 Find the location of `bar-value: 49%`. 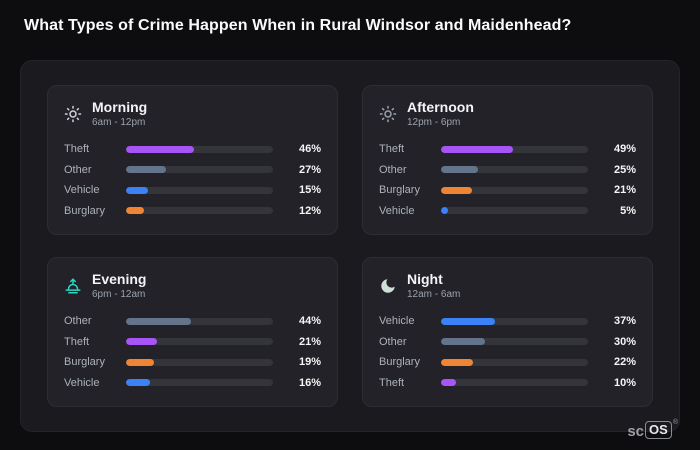

bar-value: 49% is located at coordinates (624, 149).